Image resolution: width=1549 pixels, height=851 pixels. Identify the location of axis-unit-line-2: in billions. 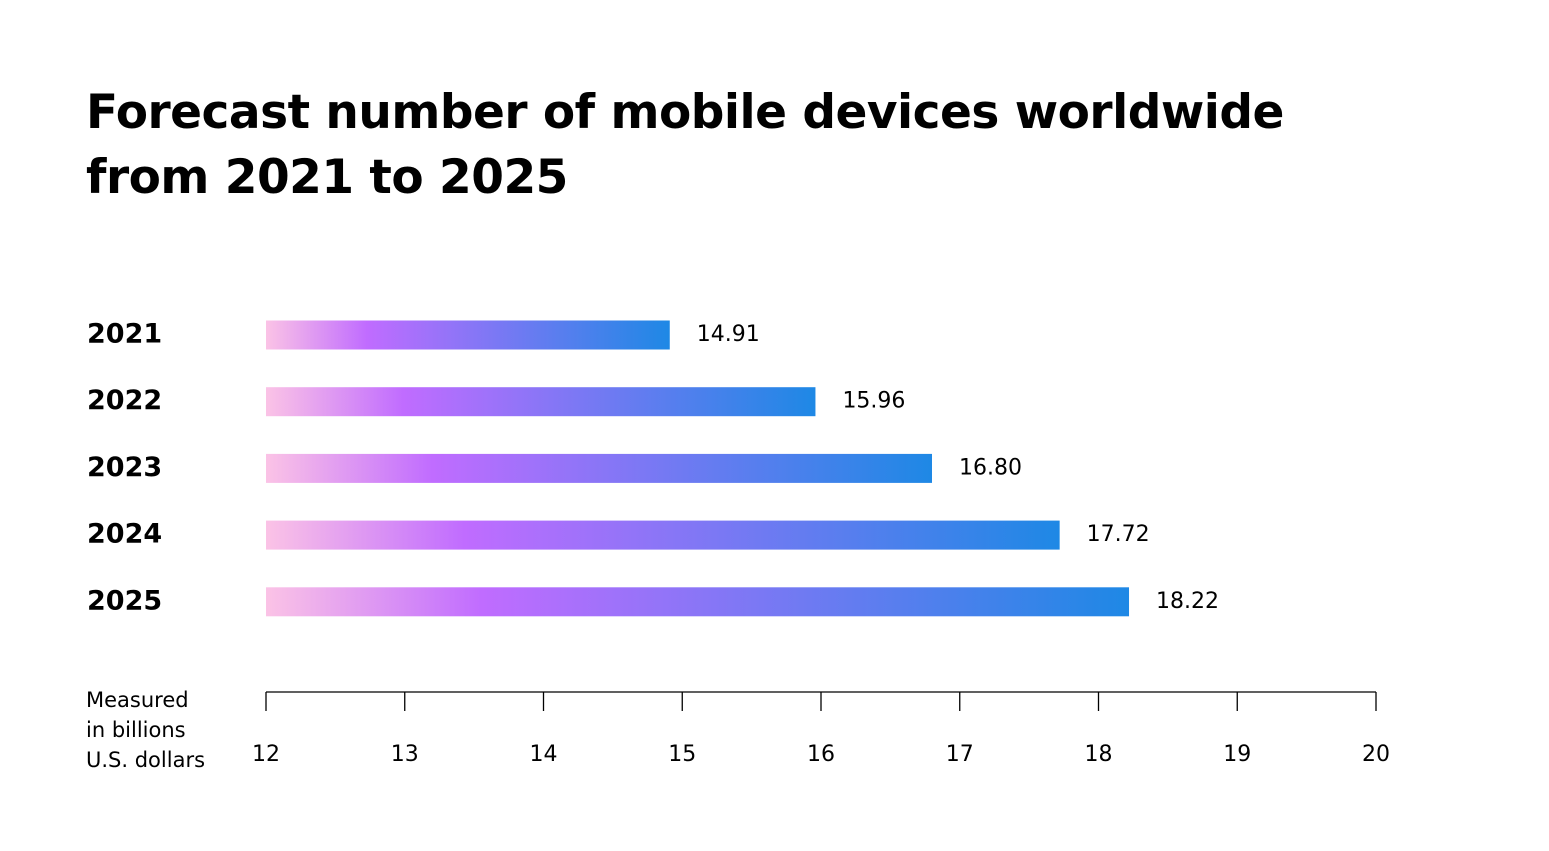
(136, 730).